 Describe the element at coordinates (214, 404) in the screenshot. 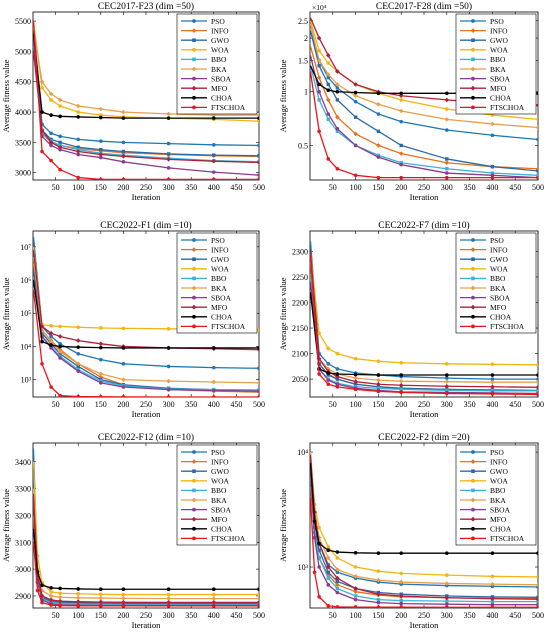

I see `x-tick-label: 400` at that location.